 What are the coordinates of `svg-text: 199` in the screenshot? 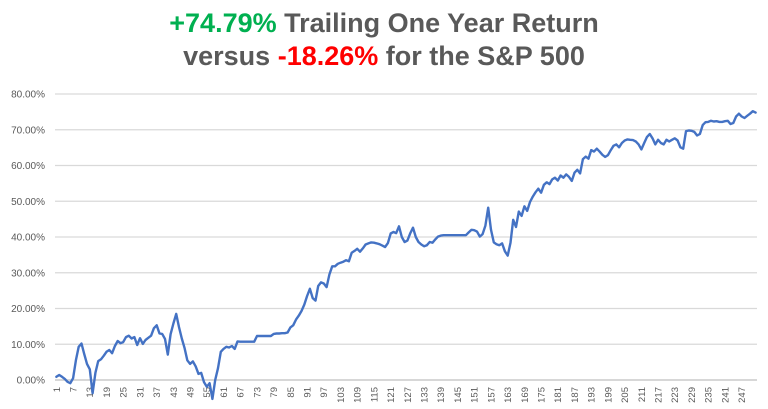 It's located at (608, 395).